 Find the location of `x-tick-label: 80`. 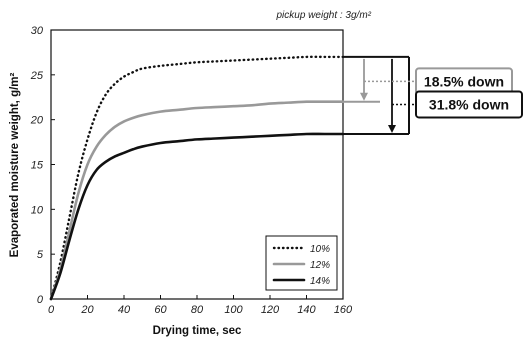

x-tick-label: 80 is located at coordinates (197, 310).